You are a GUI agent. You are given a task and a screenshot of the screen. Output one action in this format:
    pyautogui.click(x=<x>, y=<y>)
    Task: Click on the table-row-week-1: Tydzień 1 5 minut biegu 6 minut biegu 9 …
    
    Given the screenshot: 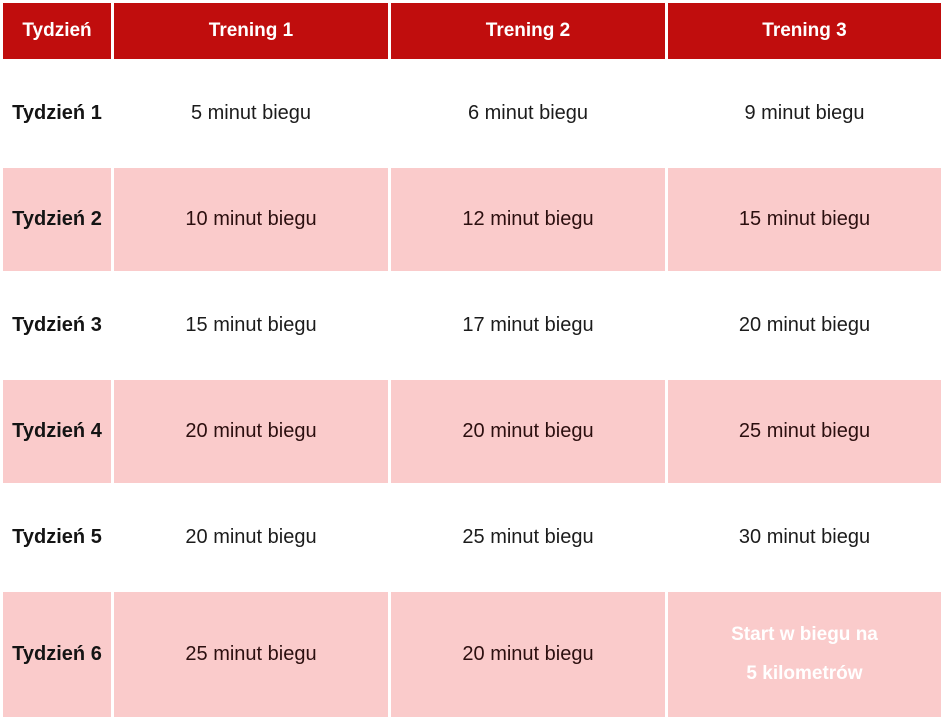 What is the action you would take?
    pyautogui.click(x=472, y=113)
    